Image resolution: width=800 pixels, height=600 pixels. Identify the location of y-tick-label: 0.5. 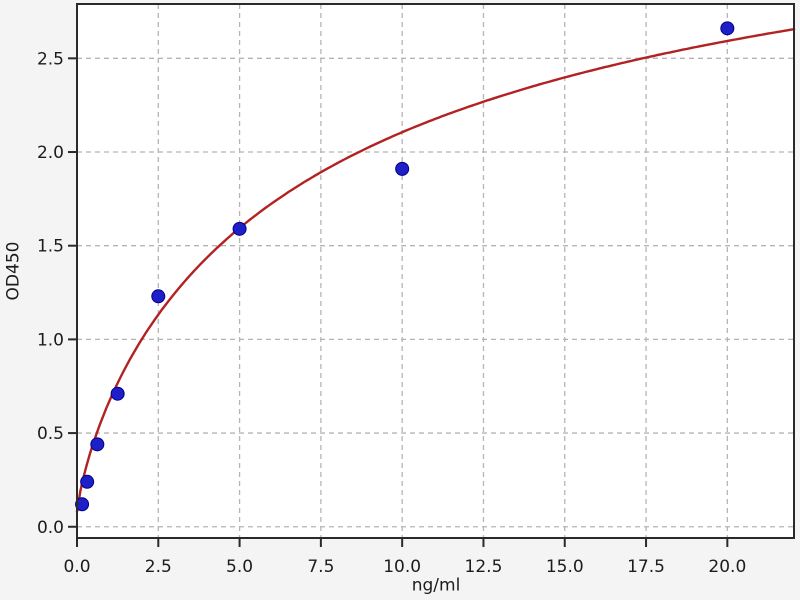
(50, 434).